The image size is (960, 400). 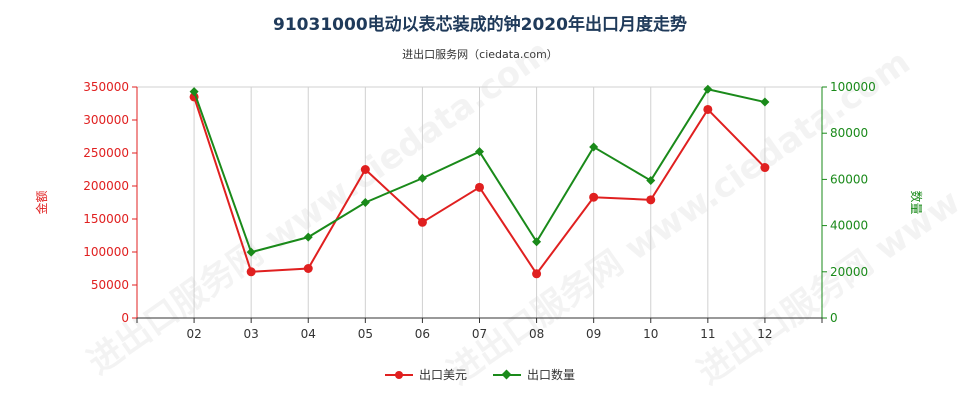 I want to click on x-tick-label: 09, so click(x=593, y=334).